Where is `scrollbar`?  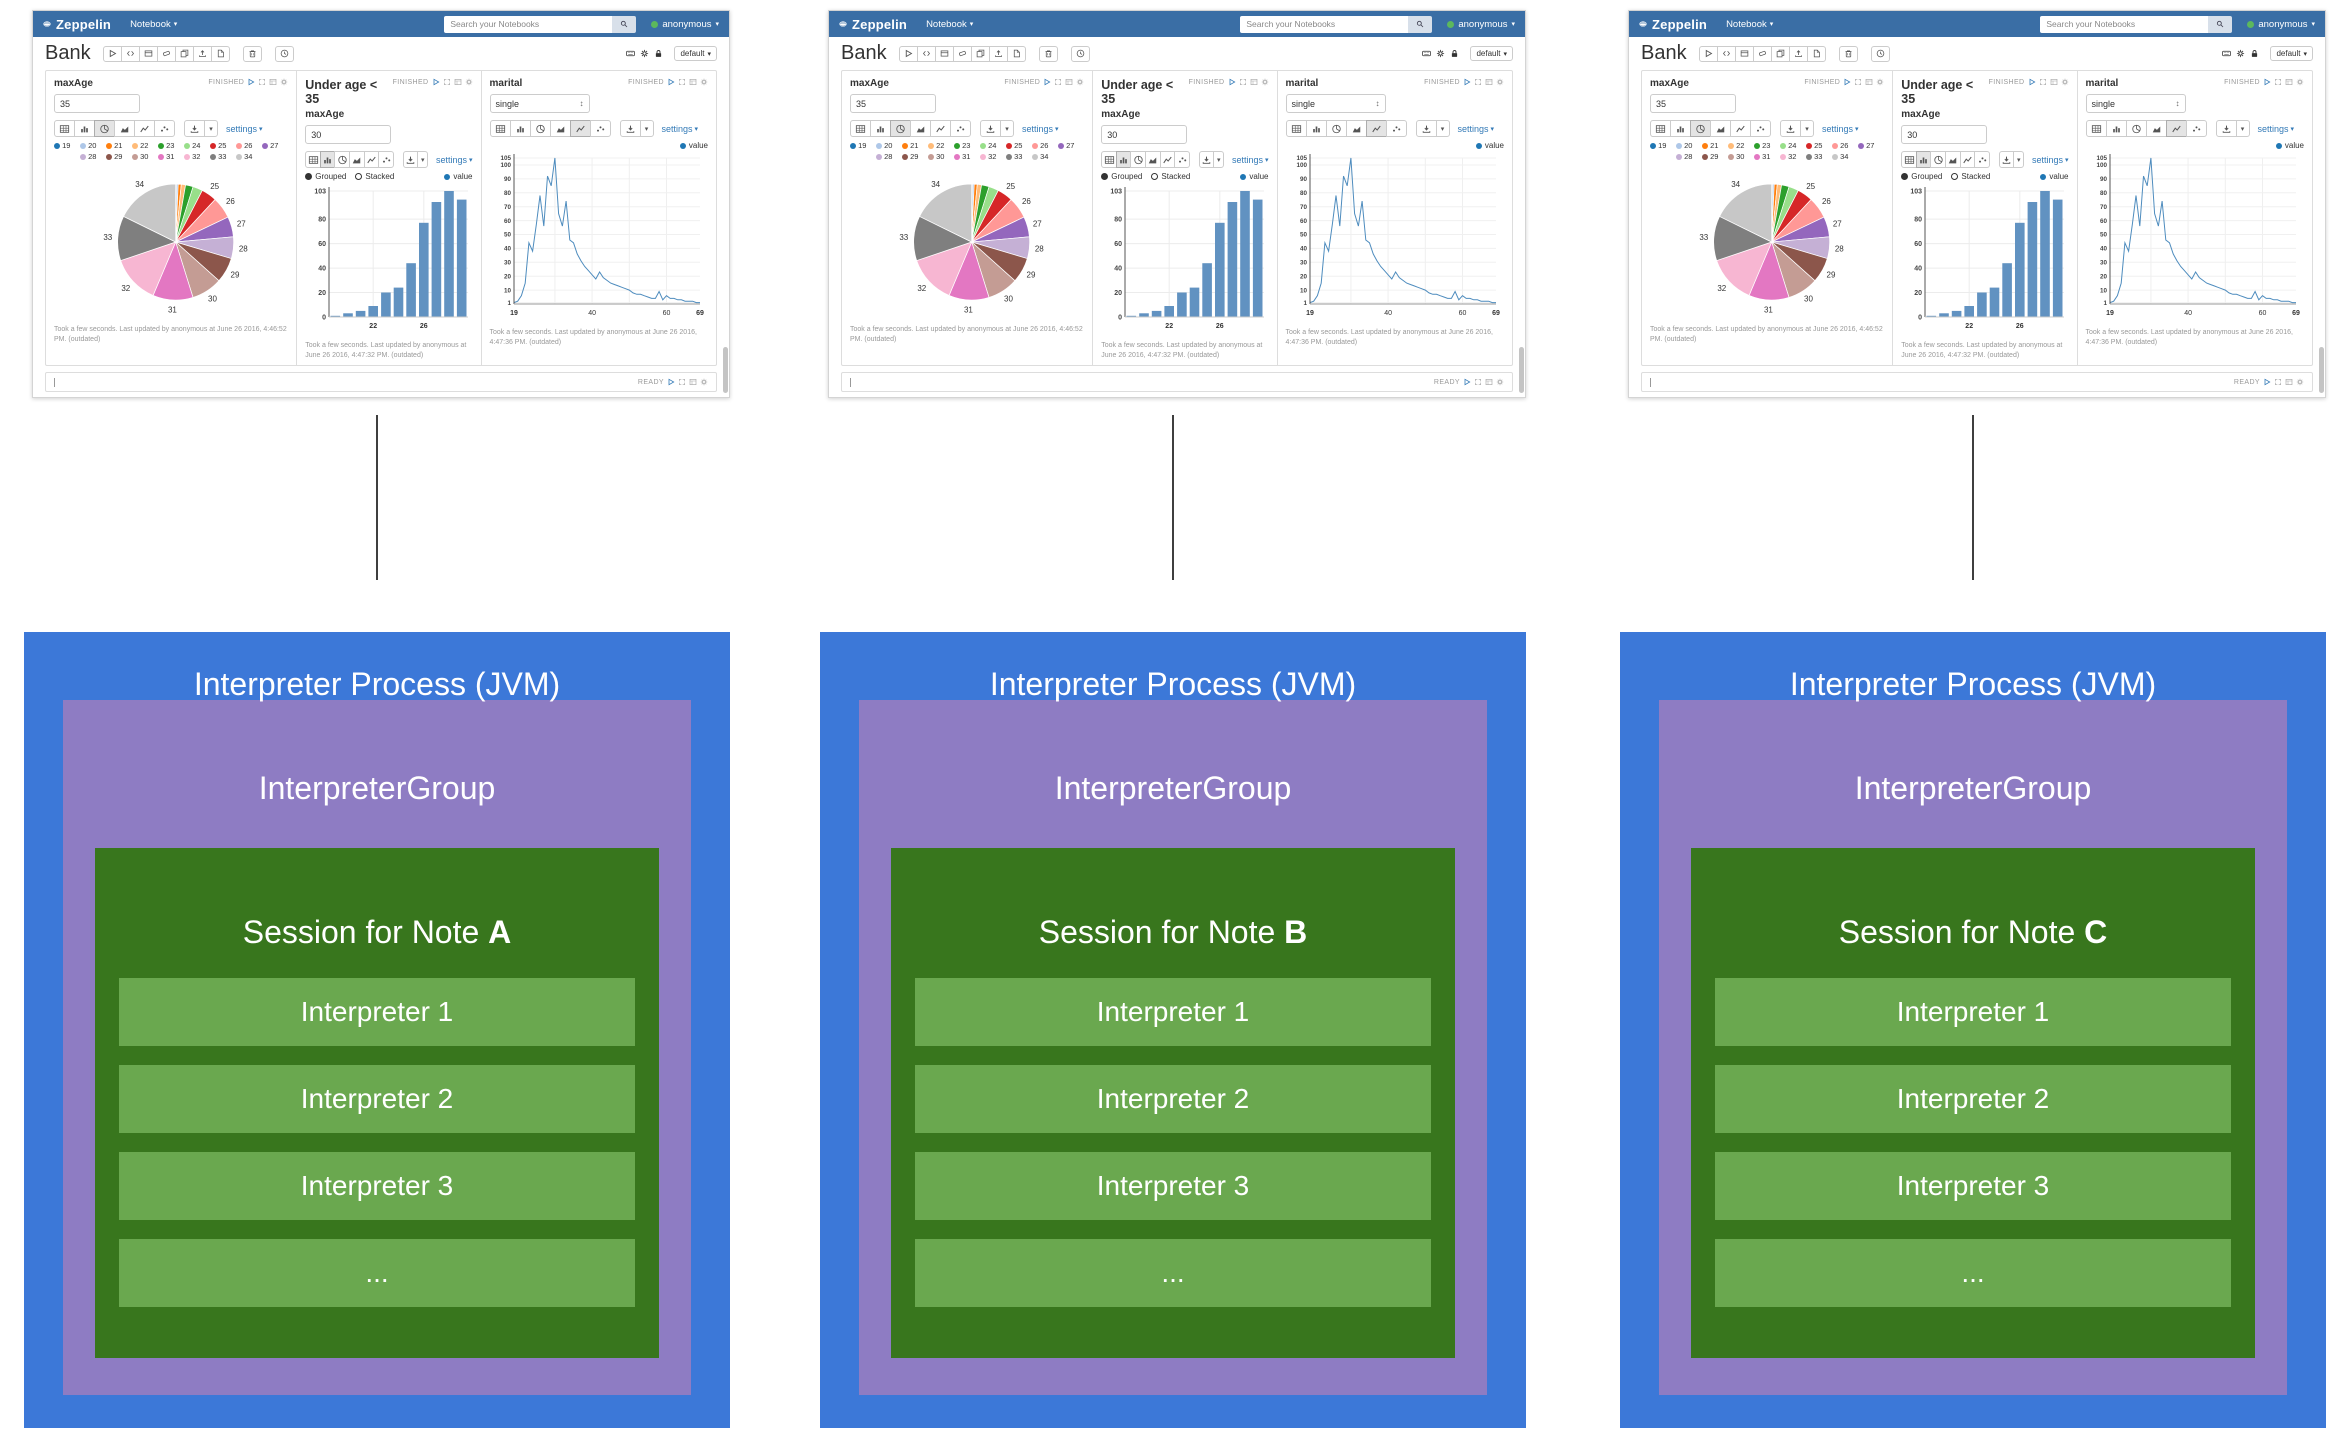 scrollbar is located at coordinates (2321, 217).